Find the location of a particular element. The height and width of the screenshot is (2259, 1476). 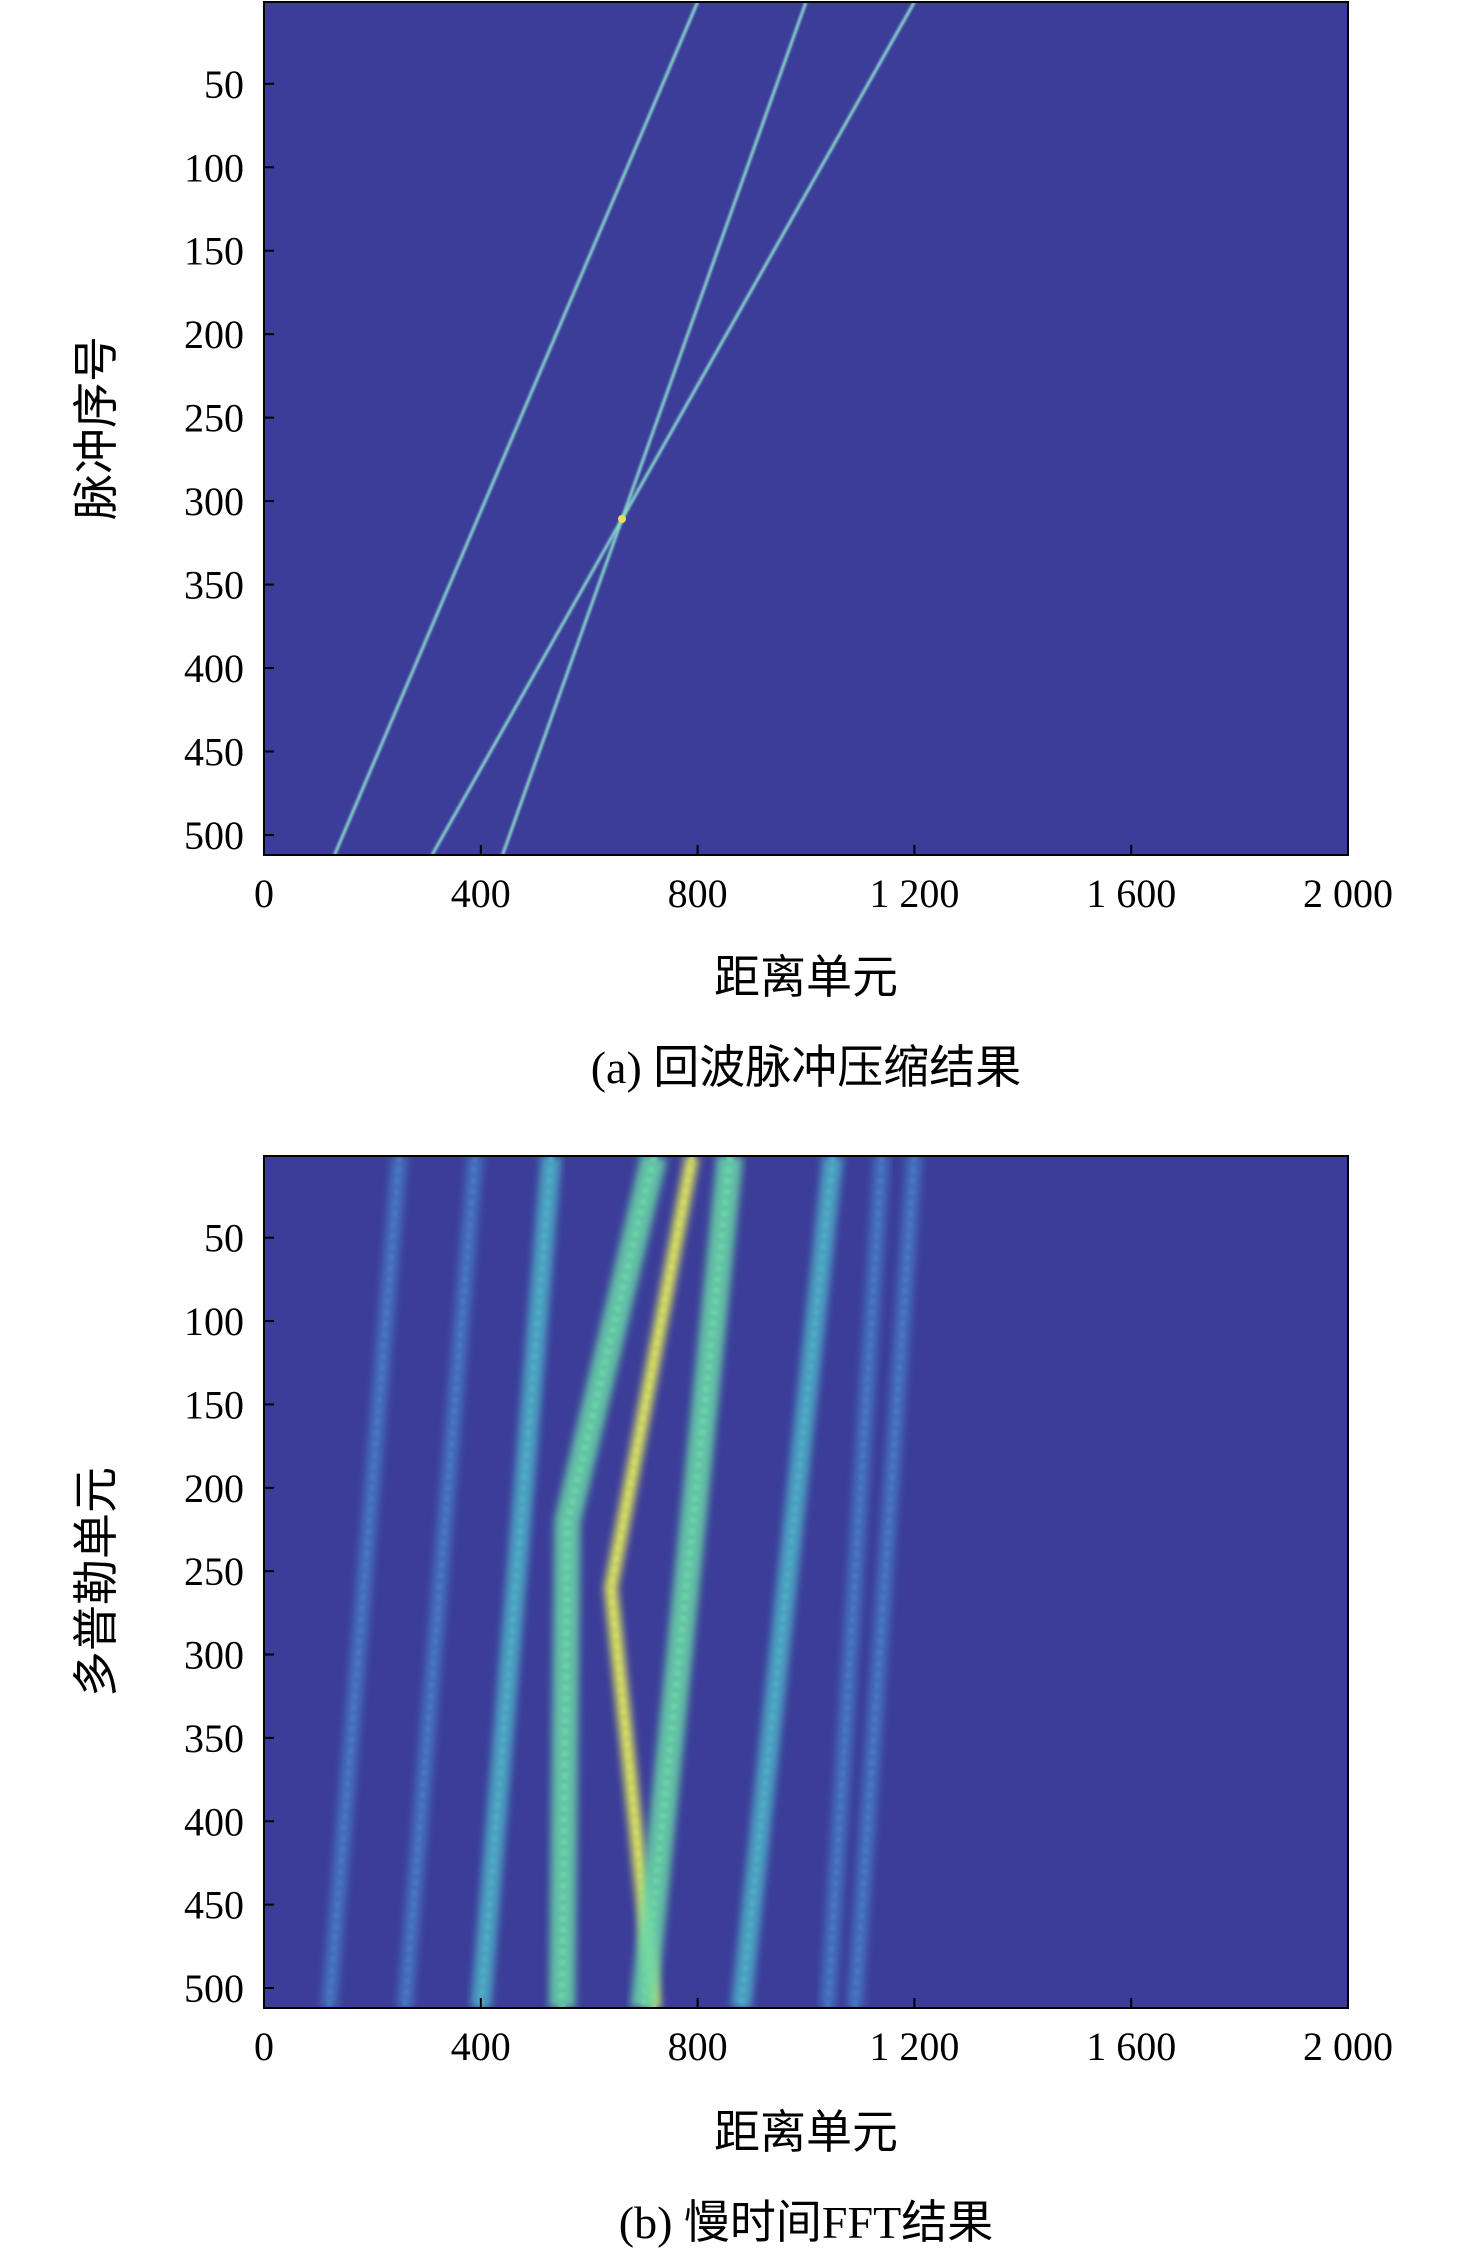

chart-a-xlabel: 距离单元 is located at coordinates (806, 977).